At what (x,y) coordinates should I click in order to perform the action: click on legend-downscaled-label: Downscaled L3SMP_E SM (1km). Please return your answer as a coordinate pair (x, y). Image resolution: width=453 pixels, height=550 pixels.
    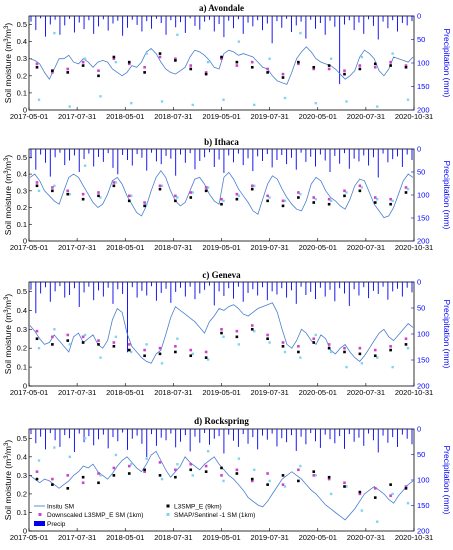
    Looking at the image, I should click on (95, 515).